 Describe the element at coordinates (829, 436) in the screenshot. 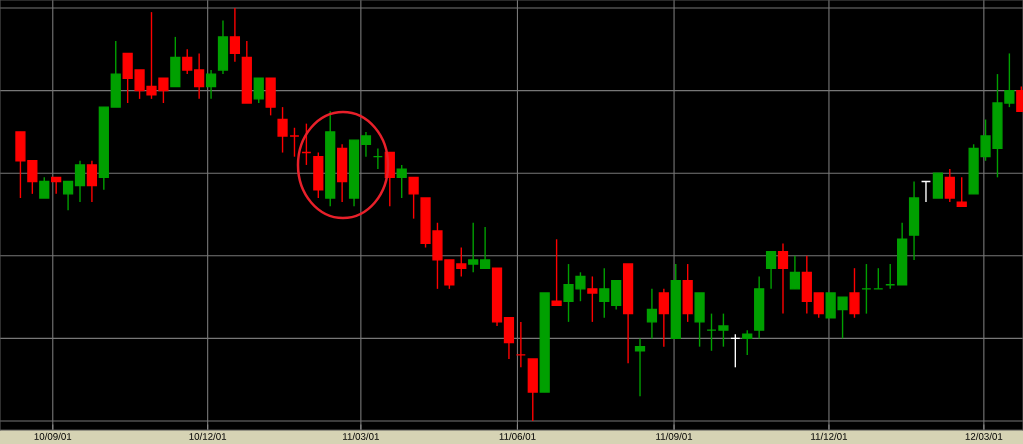

I see `x-tick-label: 11/12/01` at that location.